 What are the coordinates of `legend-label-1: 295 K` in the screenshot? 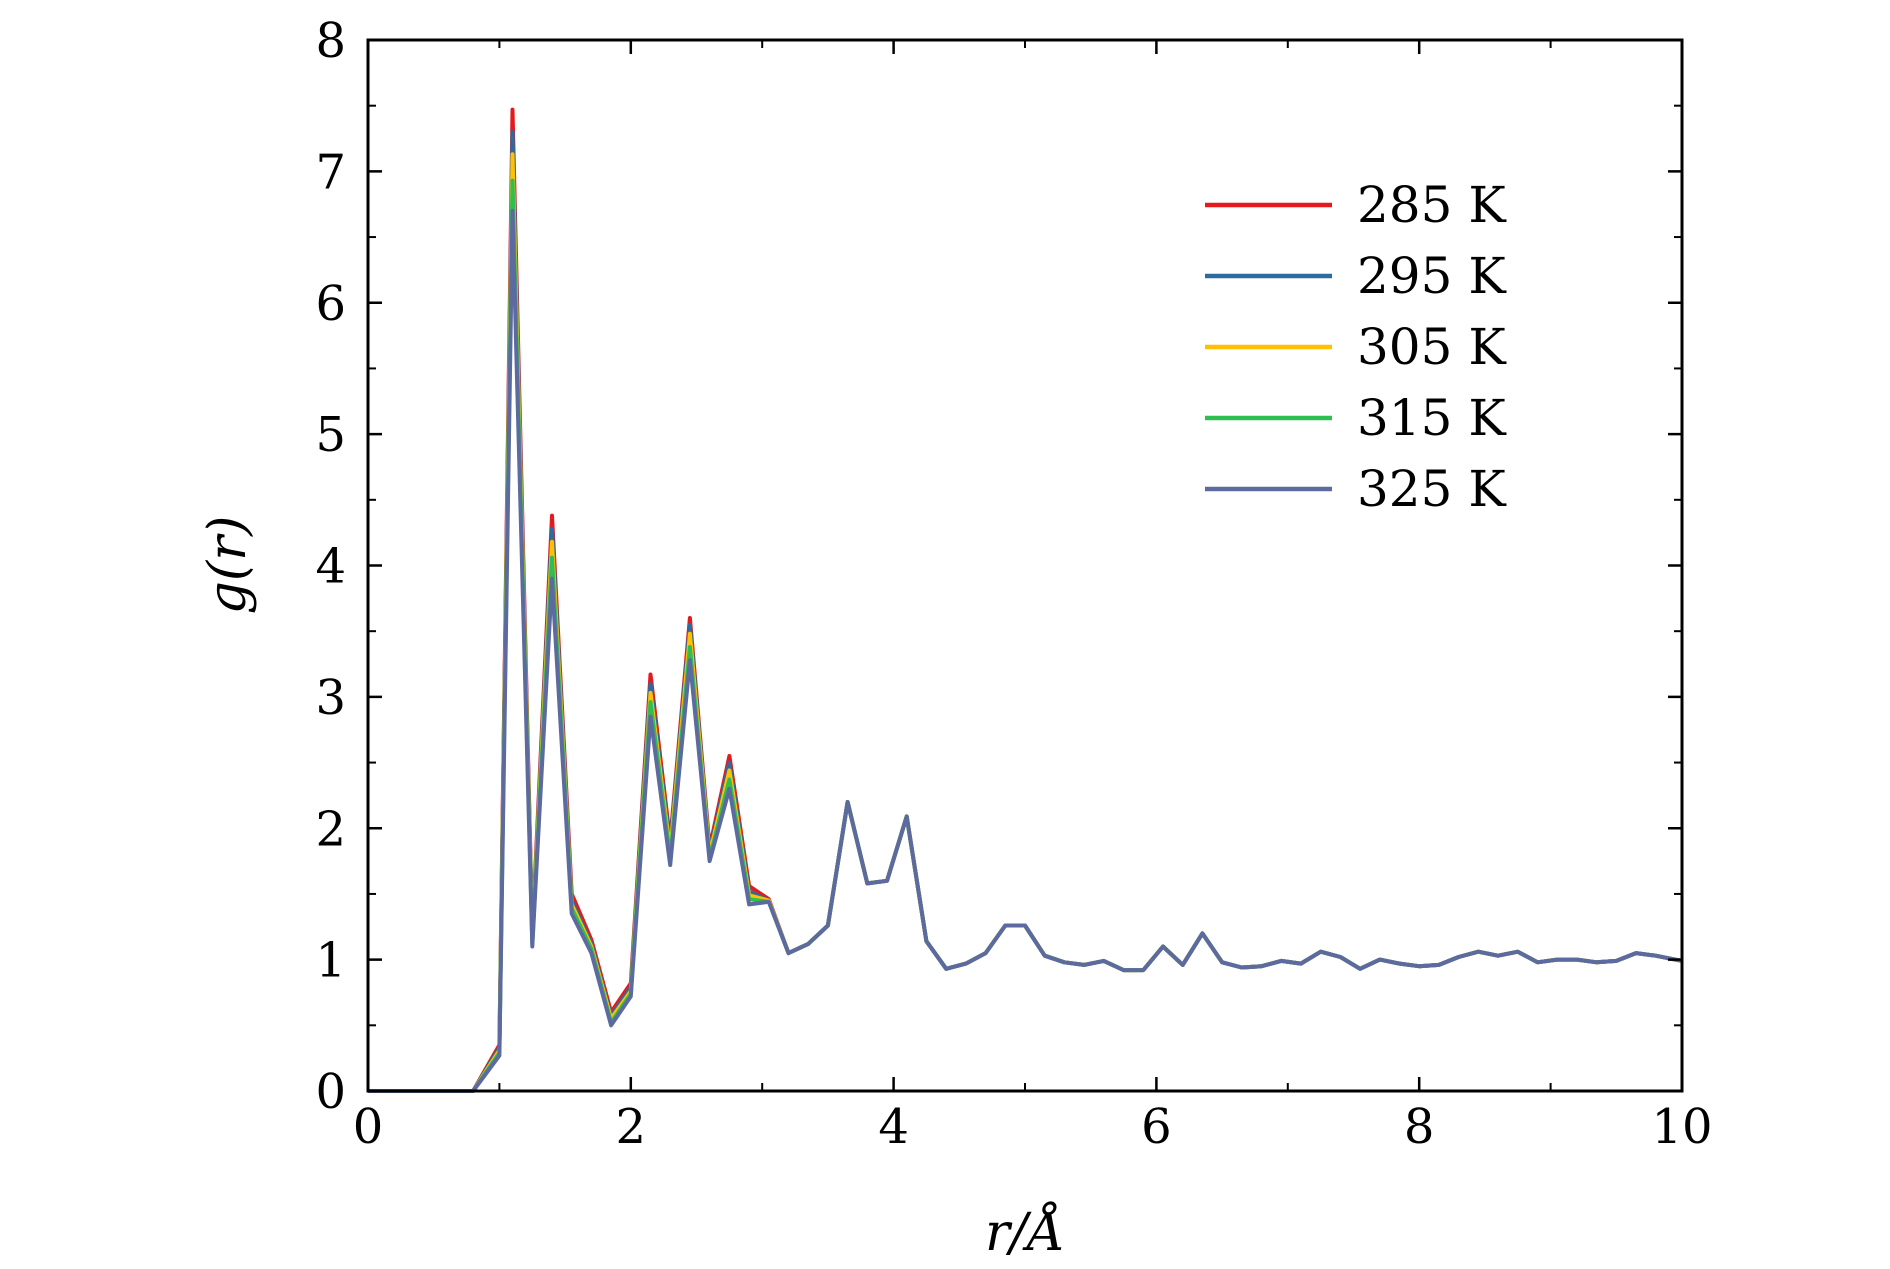 It's located at (1432, 276).